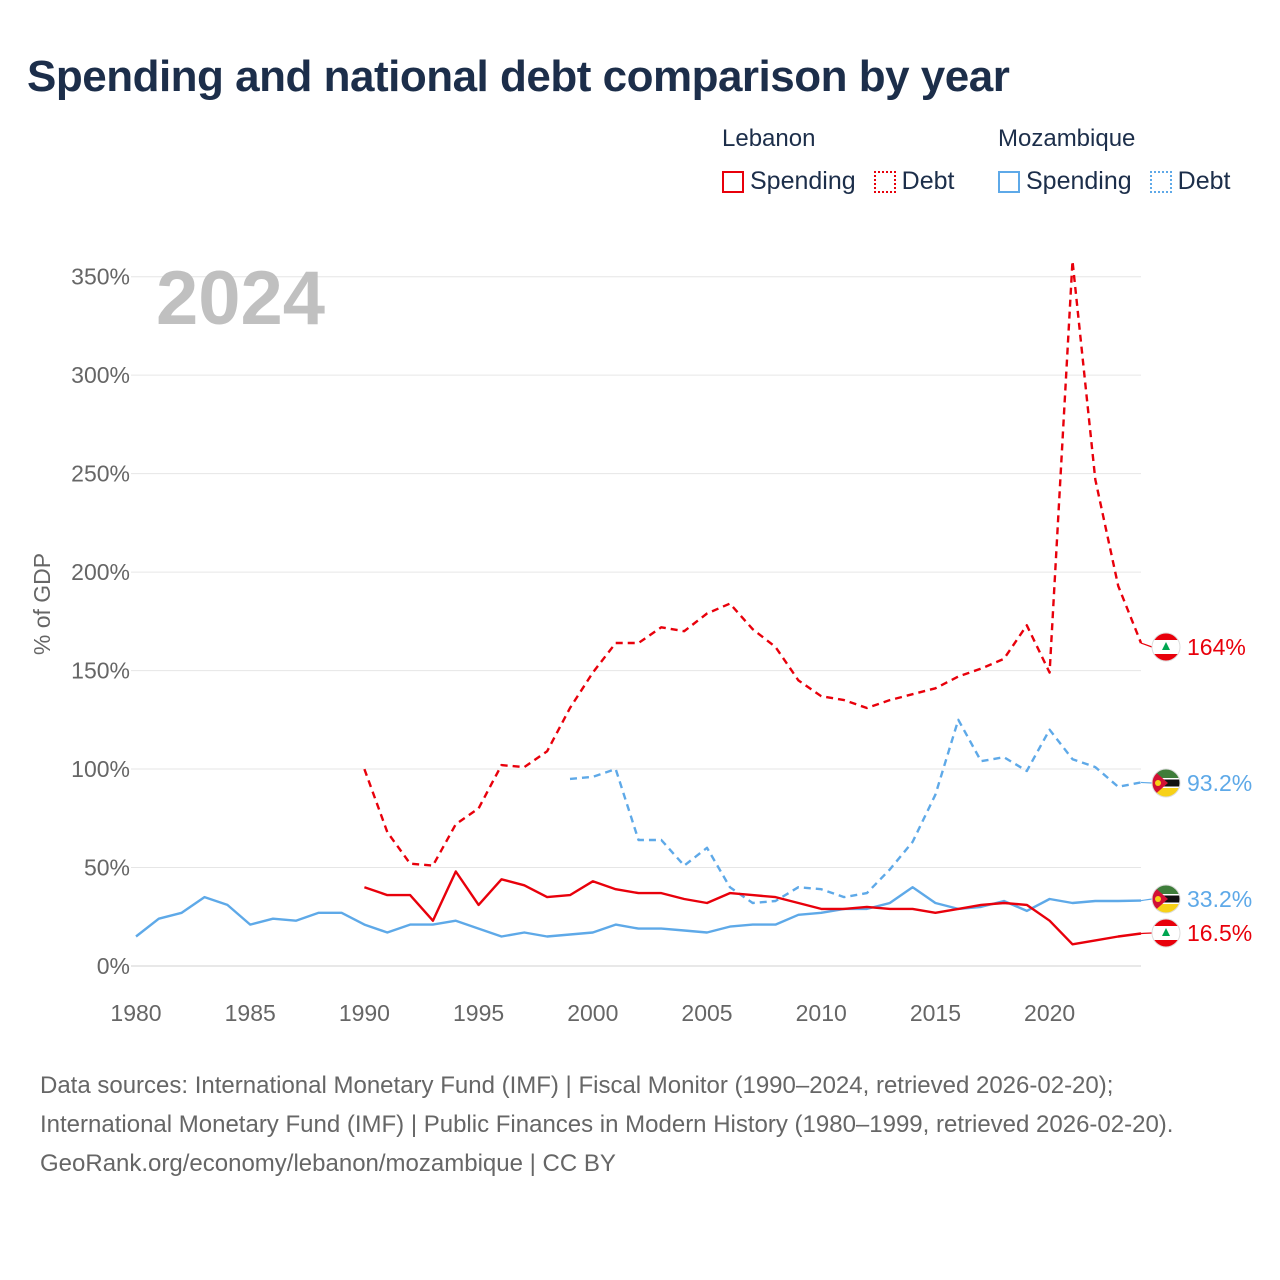  Describe the element at coordinates (1219, 783) in the screenshot. I see `end-value-label: 93.2%` at that location.